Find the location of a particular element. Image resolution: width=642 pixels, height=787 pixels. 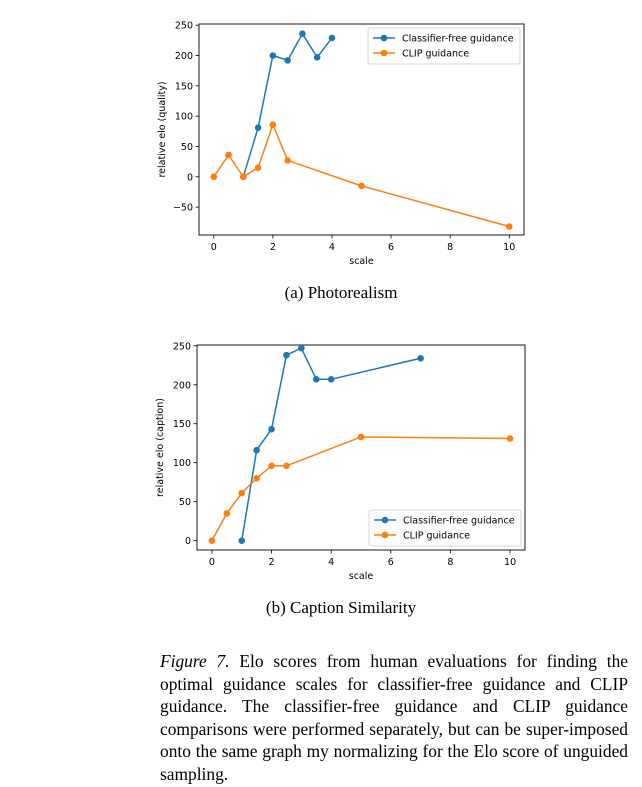

y-axis-label: relative elo (quality) is located at coordinates (162, 129).